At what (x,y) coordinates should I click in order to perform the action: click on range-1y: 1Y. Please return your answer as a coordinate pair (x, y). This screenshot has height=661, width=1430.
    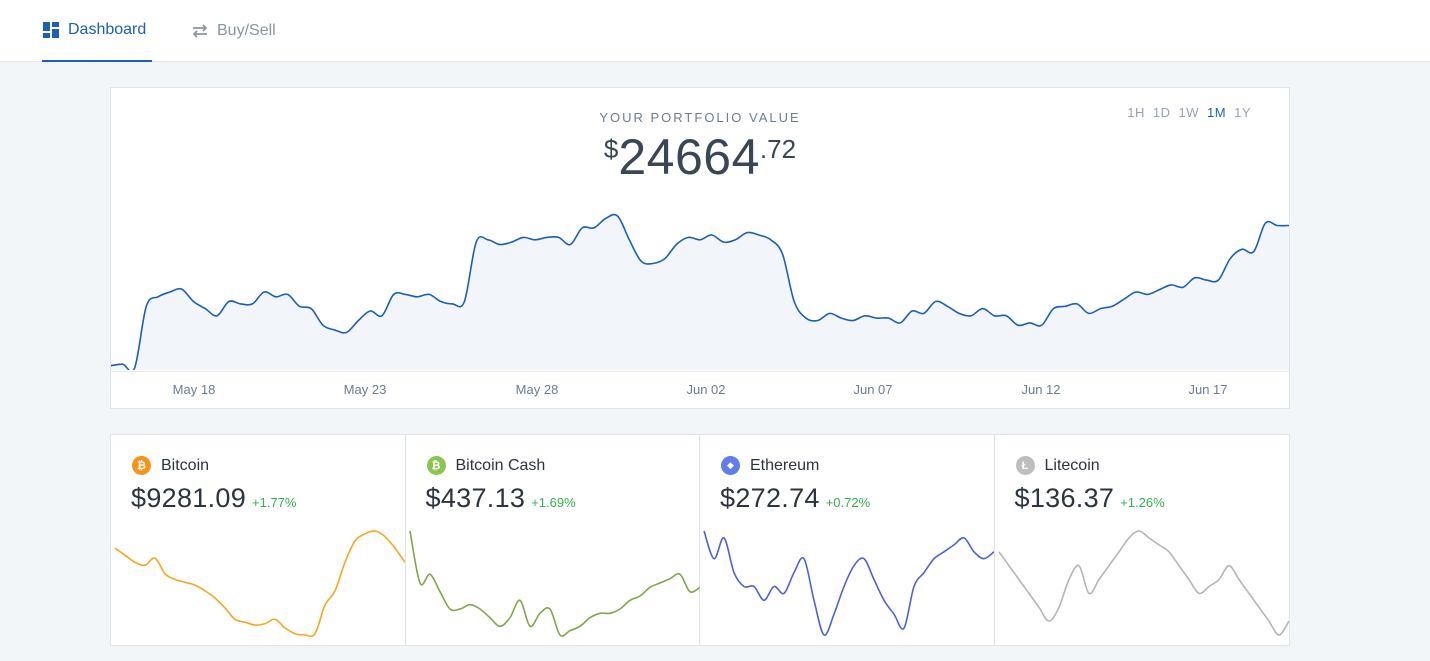
    Looking at the image, I should click on (1242, 112).